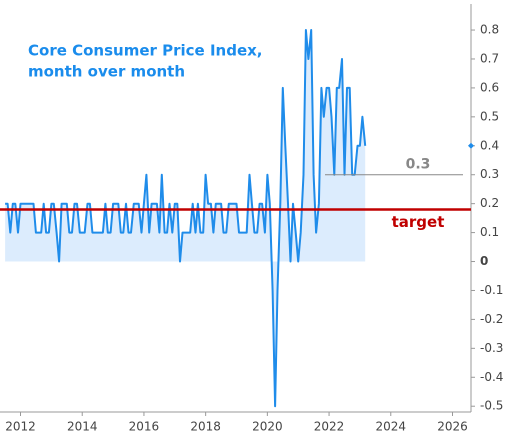 This screenshot has height=435, width=509. I want to click on y-tick-label: -0.2, so click(491, 319).